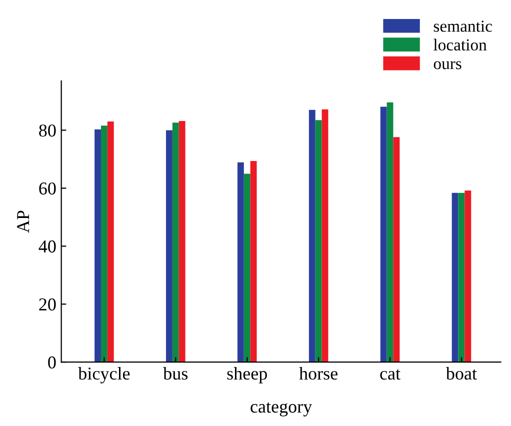  I want to click on legend-label: location, so click(460, 44).